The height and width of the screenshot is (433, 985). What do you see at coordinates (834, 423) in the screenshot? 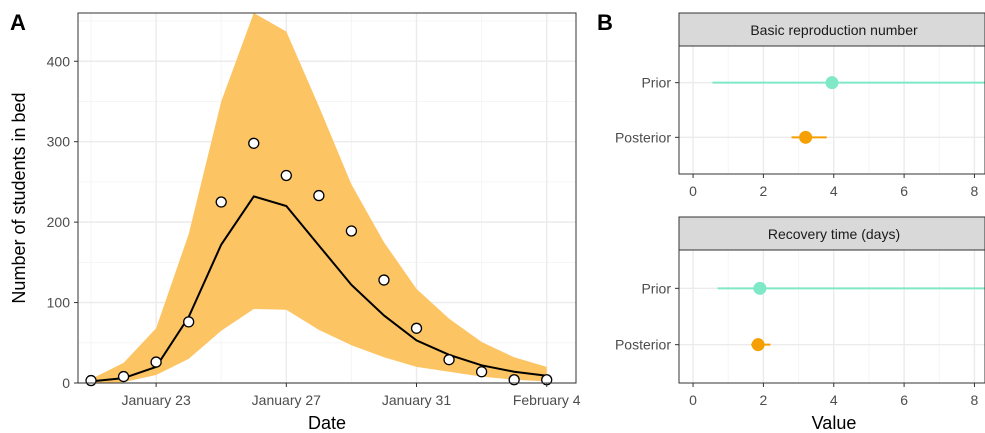
I see `value-axis-title: Value` at bounding box center [834, 423].